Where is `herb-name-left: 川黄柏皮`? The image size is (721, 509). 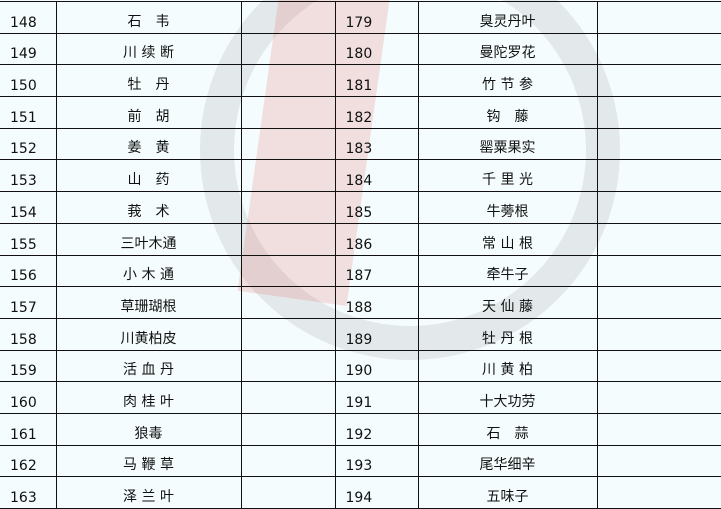
herb-name-left: 川黄柏皮 is located at coordinates (148, 334).